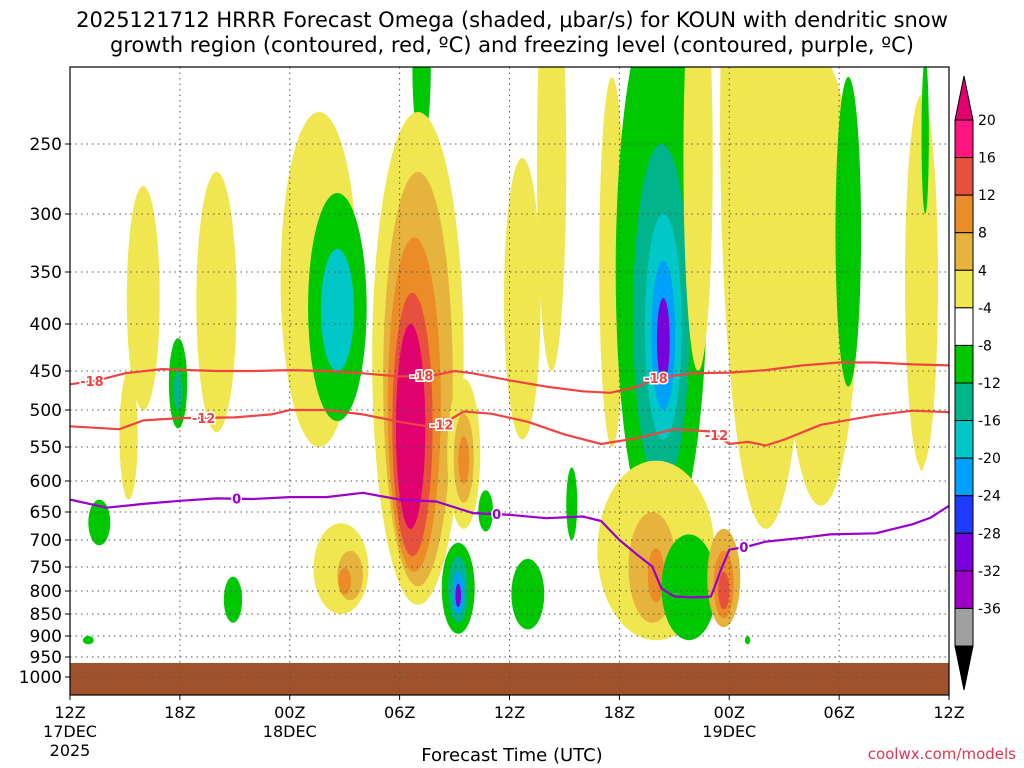 Image resolution: width=1024 pixels, height=768 pixels. Describe the element at coordinates (46, 372) in the screenshot. I see `y-tick-label: 450` at that location.